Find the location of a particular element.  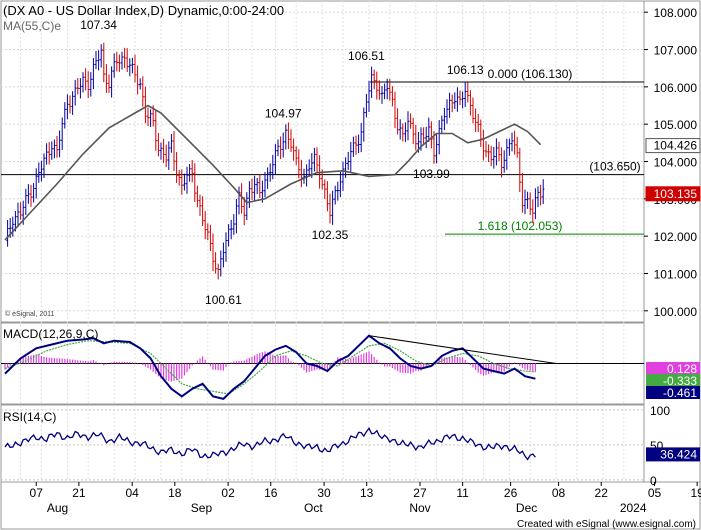

price-axis-area is located at coordinates (672, 241).